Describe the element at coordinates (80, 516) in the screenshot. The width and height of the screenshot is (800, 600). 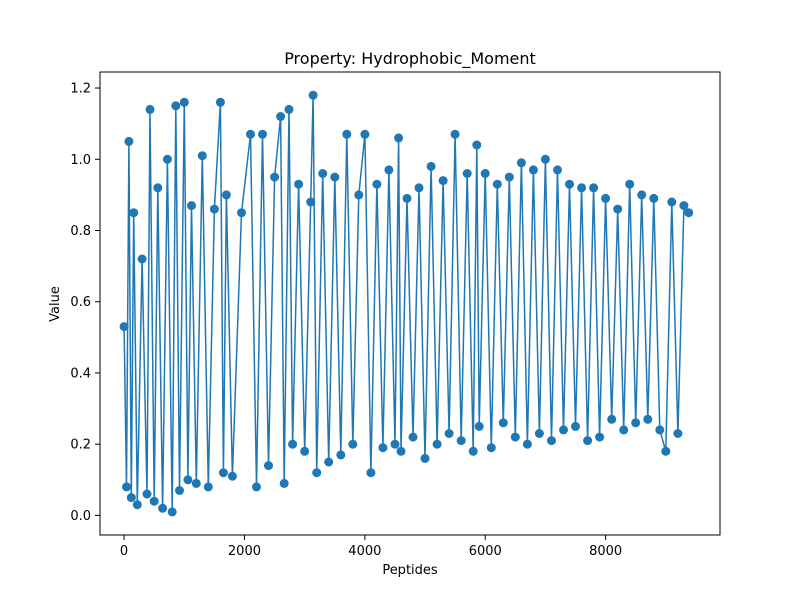
I see `y-tick-label: 0.0` at that location.